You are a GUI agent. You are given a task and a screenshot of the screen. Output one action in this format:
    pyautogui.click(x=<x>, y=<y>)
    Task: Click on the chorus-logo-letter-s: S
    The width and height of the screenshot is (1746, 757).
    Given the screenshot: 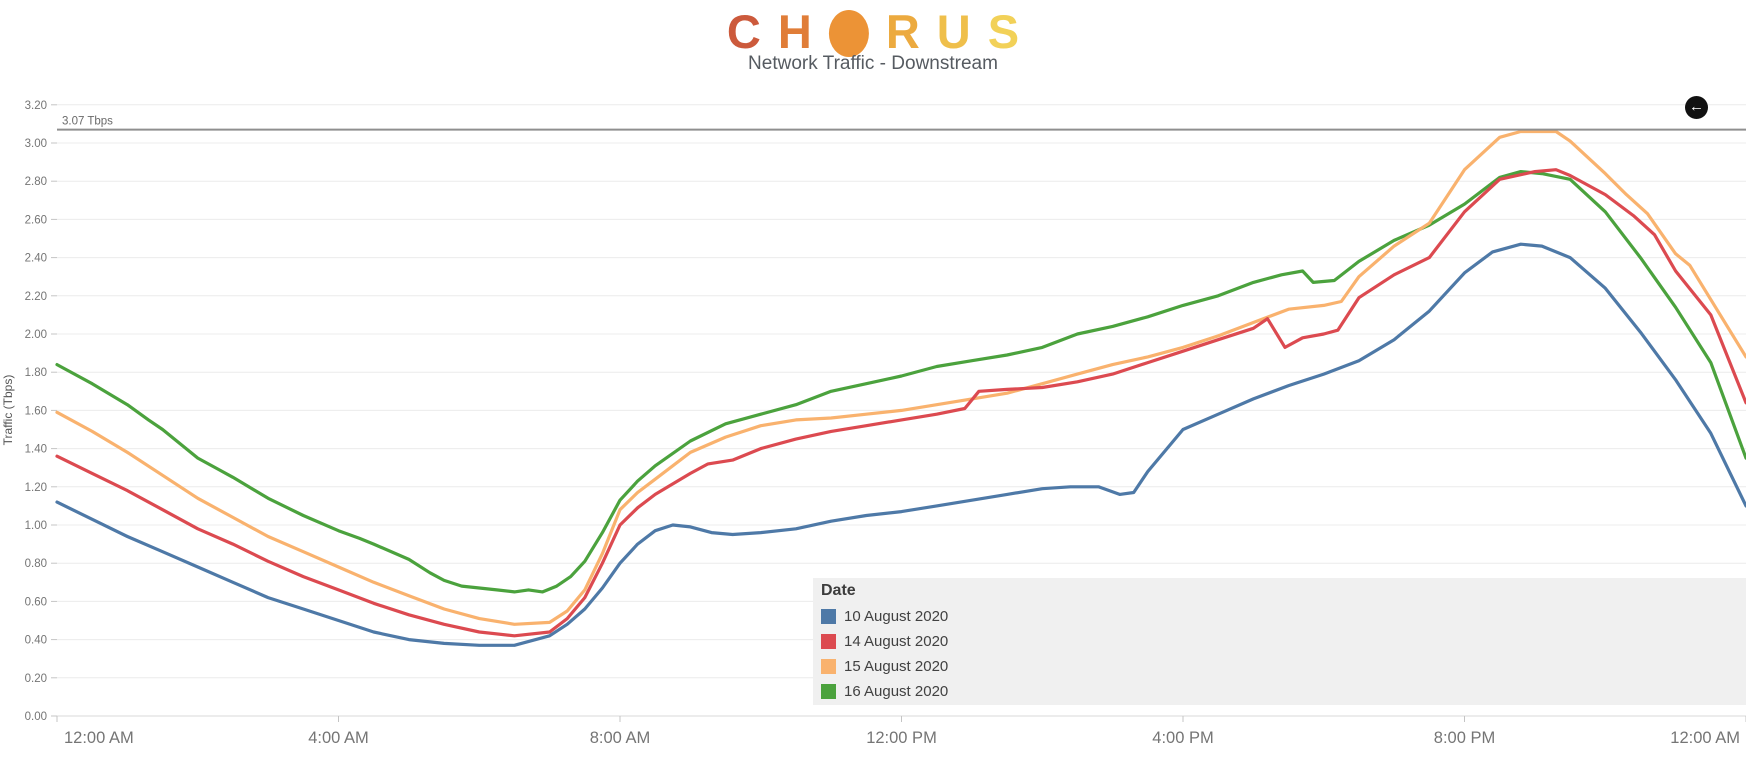 What is the action you would take?
    pyautogui.click(x=1003, y=31)
    